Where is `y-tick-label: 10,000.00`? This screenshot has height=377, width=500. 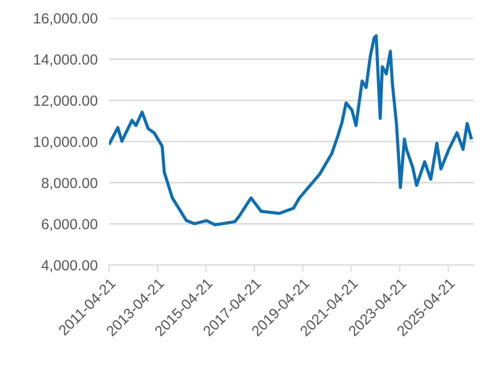
y-tick-label: 10,000.00 is located at coordinates (66, 142).